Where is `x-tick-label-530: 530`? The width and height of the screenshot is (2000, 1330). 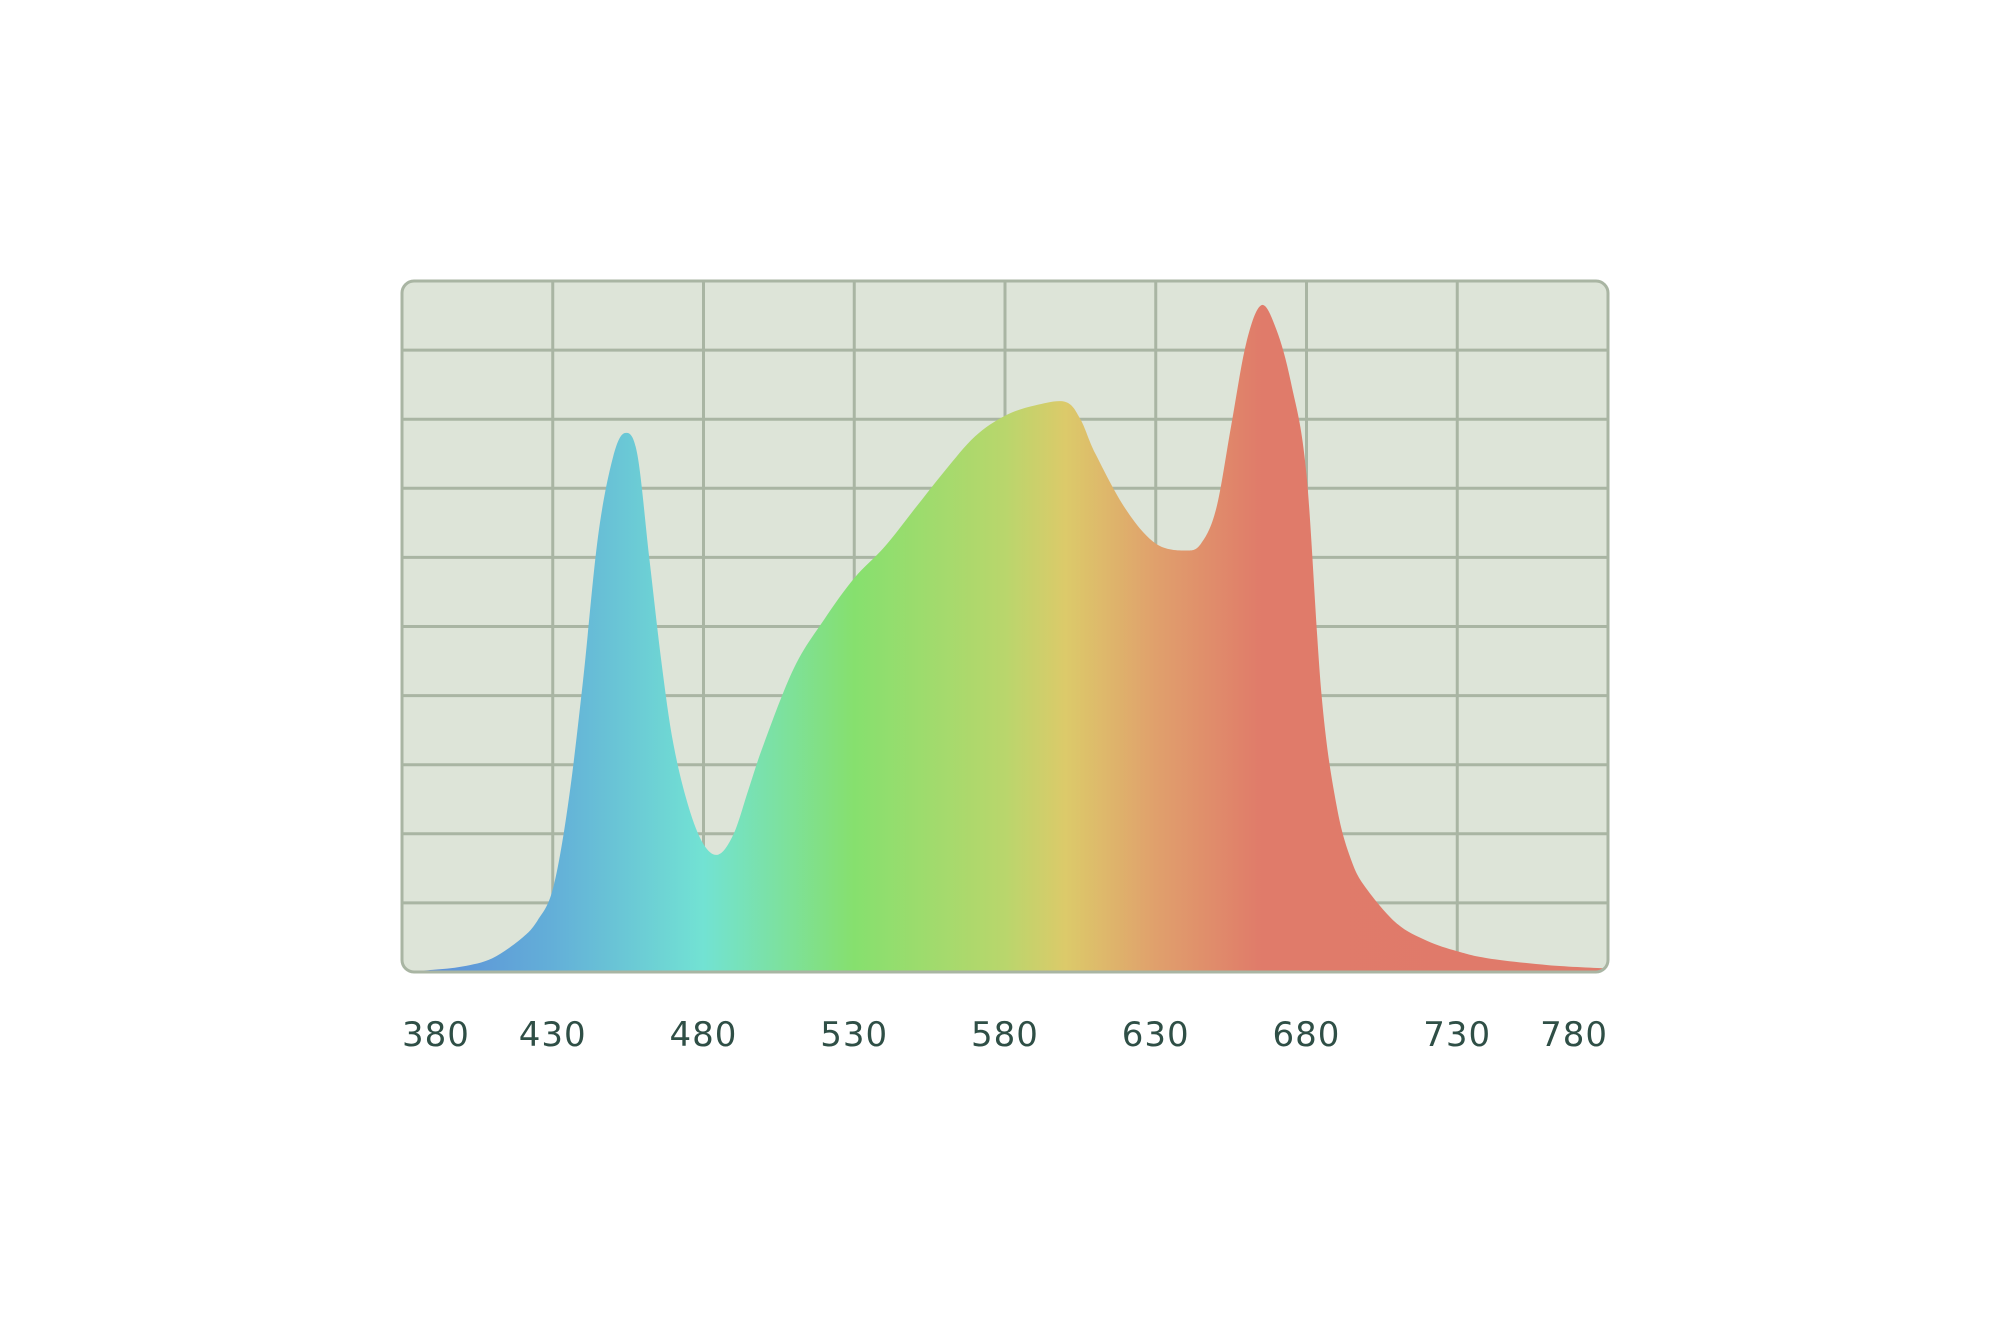 x-tick-label-530: 530 is located at coordinates (854, 1035).